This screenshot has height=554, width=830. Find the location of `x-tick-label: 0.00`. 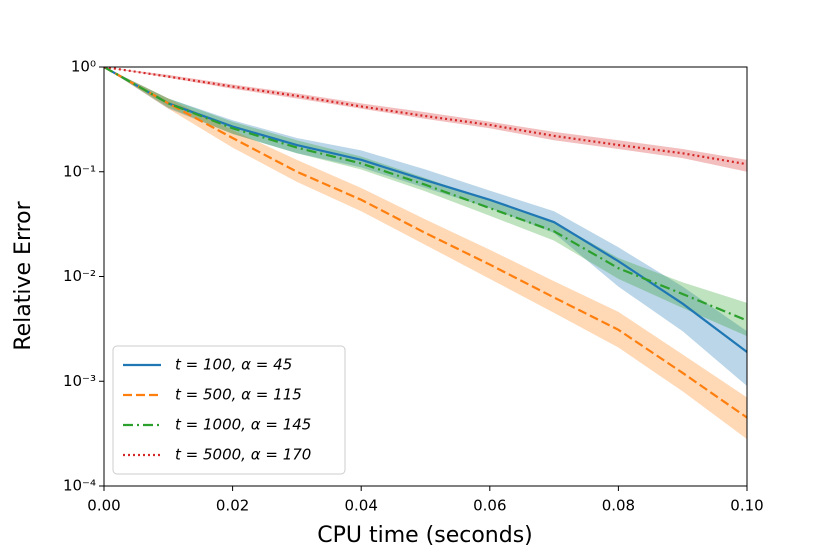

x-tick-label: 0.00 is located at coordinates (103, 506).